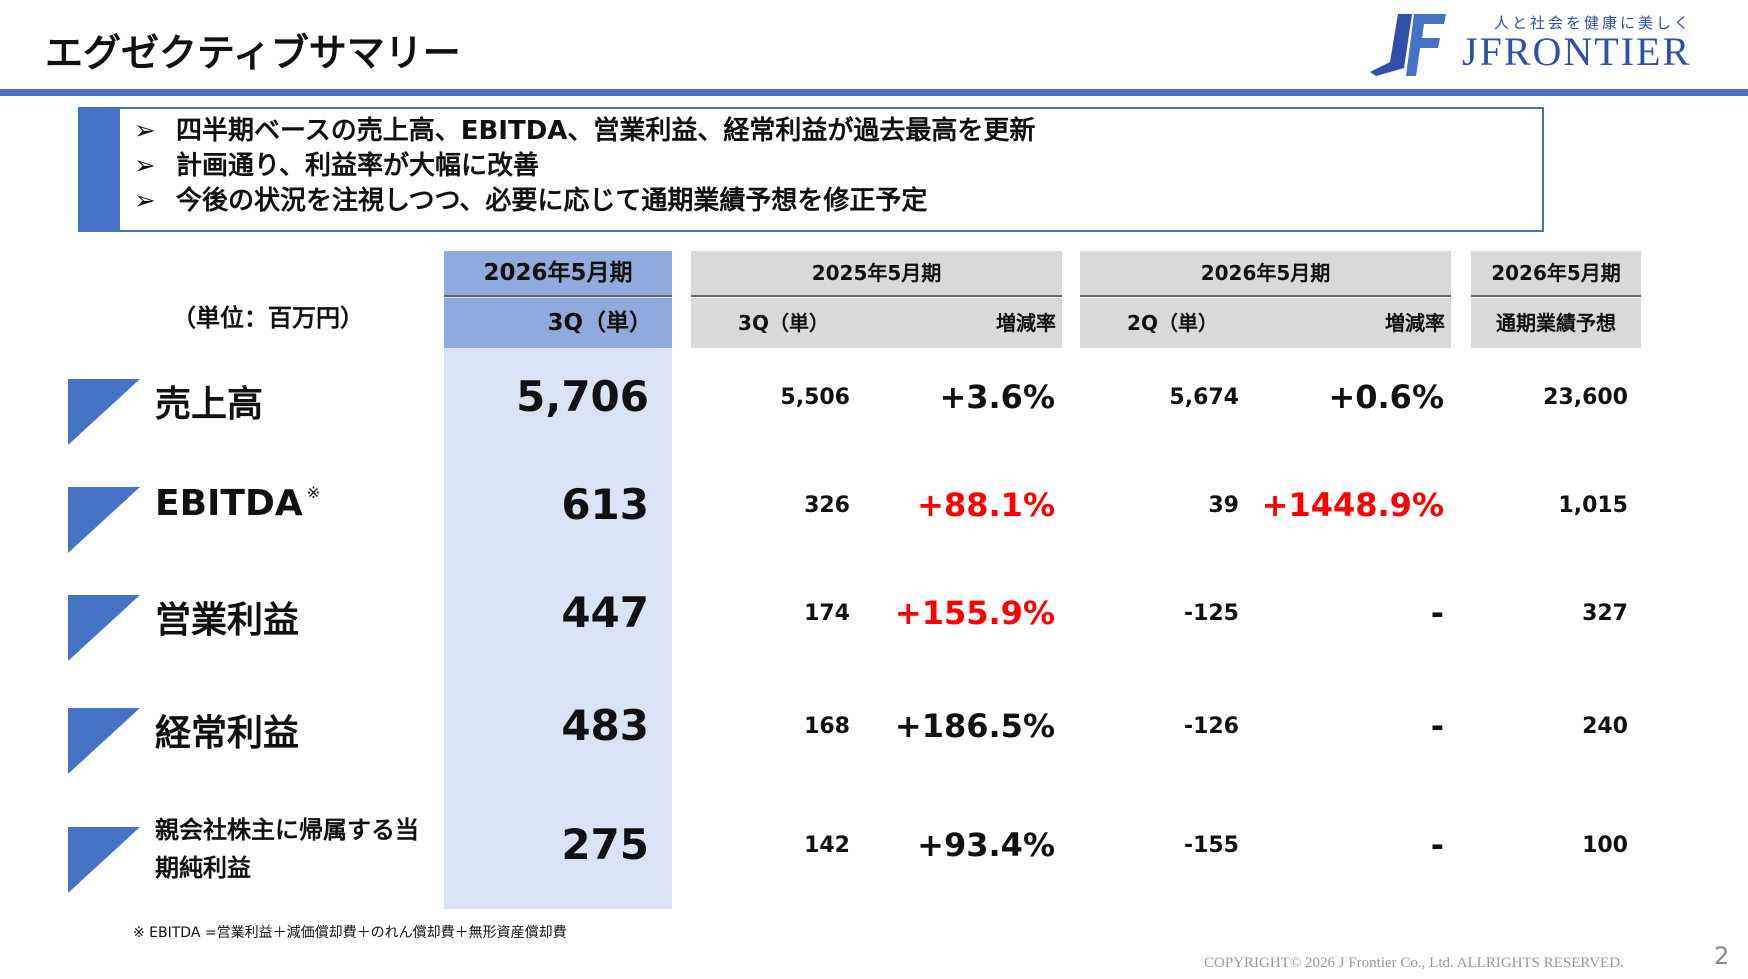 Image resolution: width=1748 pixels, height=979 pixels. I want to click on bullet: ➢ 計画通り、利益率が大幅に改善, so click(336, 166).